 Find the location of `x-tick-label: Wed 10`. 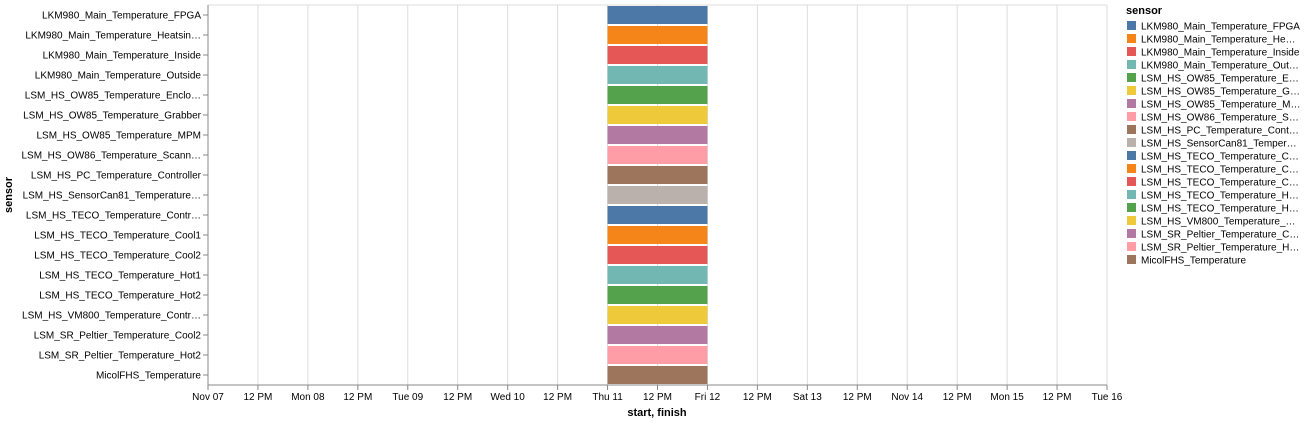

x-tick-label: Wed 10 is located at coordinates (508, 397).